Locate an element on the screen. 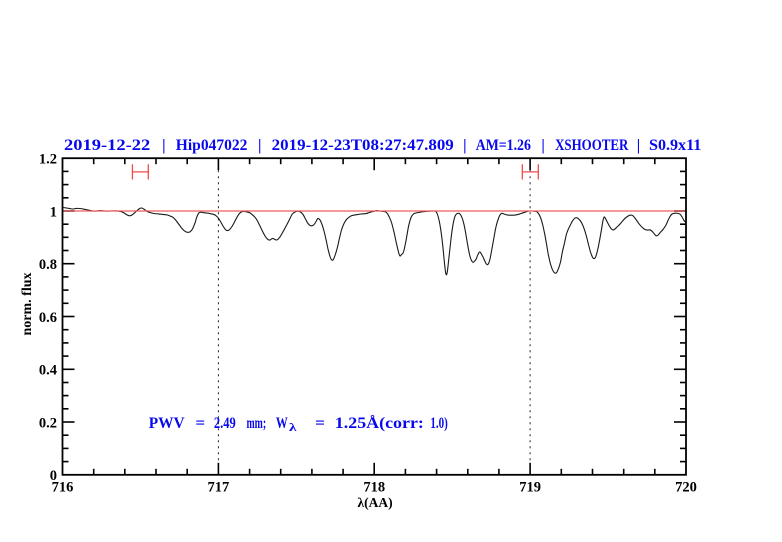 This screenshot has width=782, height=542. svg-text: 718 is located at coordinates (374, 487).